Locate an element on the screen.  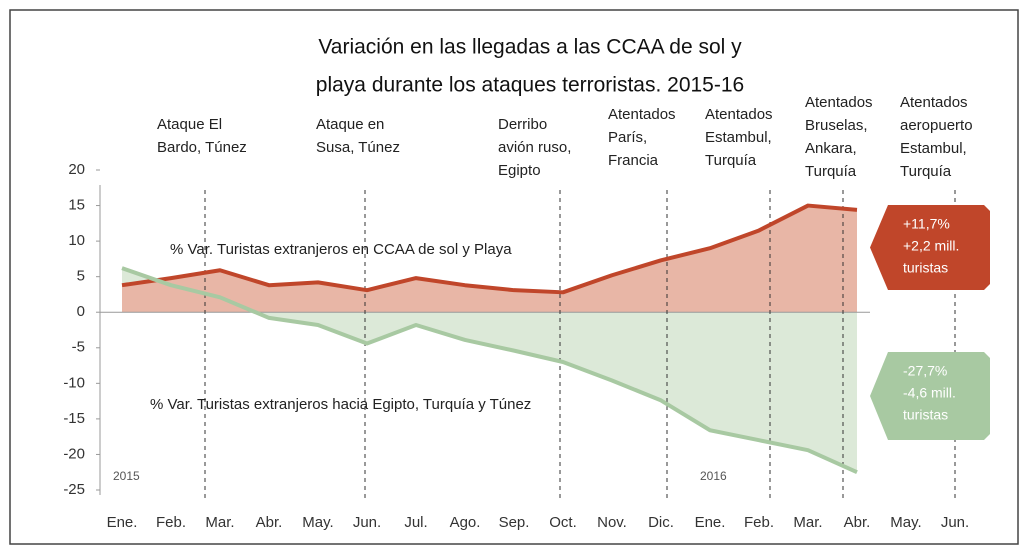
event-label: Bardo, Túnez is located at coordinates (202, 147).